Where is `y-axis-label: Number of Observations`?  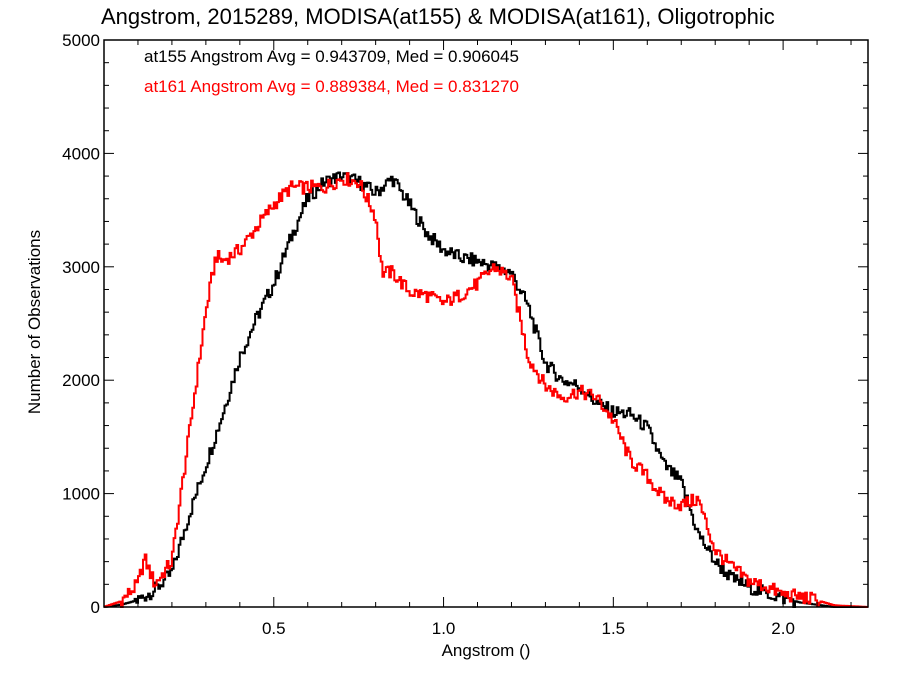 y-axis-label: Number of Observations is located at coordinates (34, 322).